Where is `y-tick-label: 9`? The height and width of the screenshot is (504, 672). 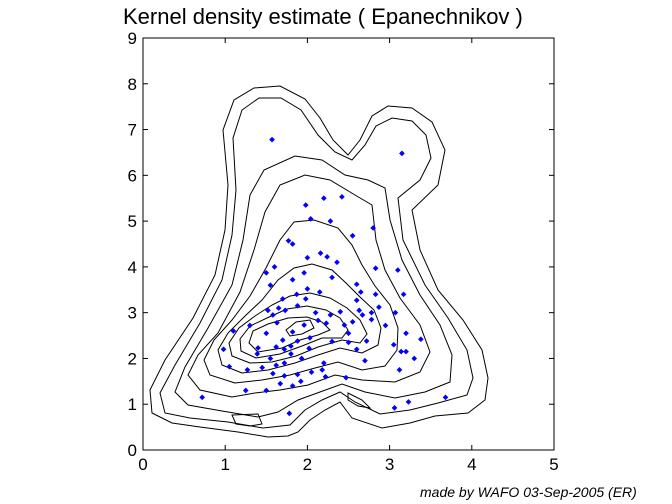 y-tick-label: 9 is located at coordinates (132, 38).